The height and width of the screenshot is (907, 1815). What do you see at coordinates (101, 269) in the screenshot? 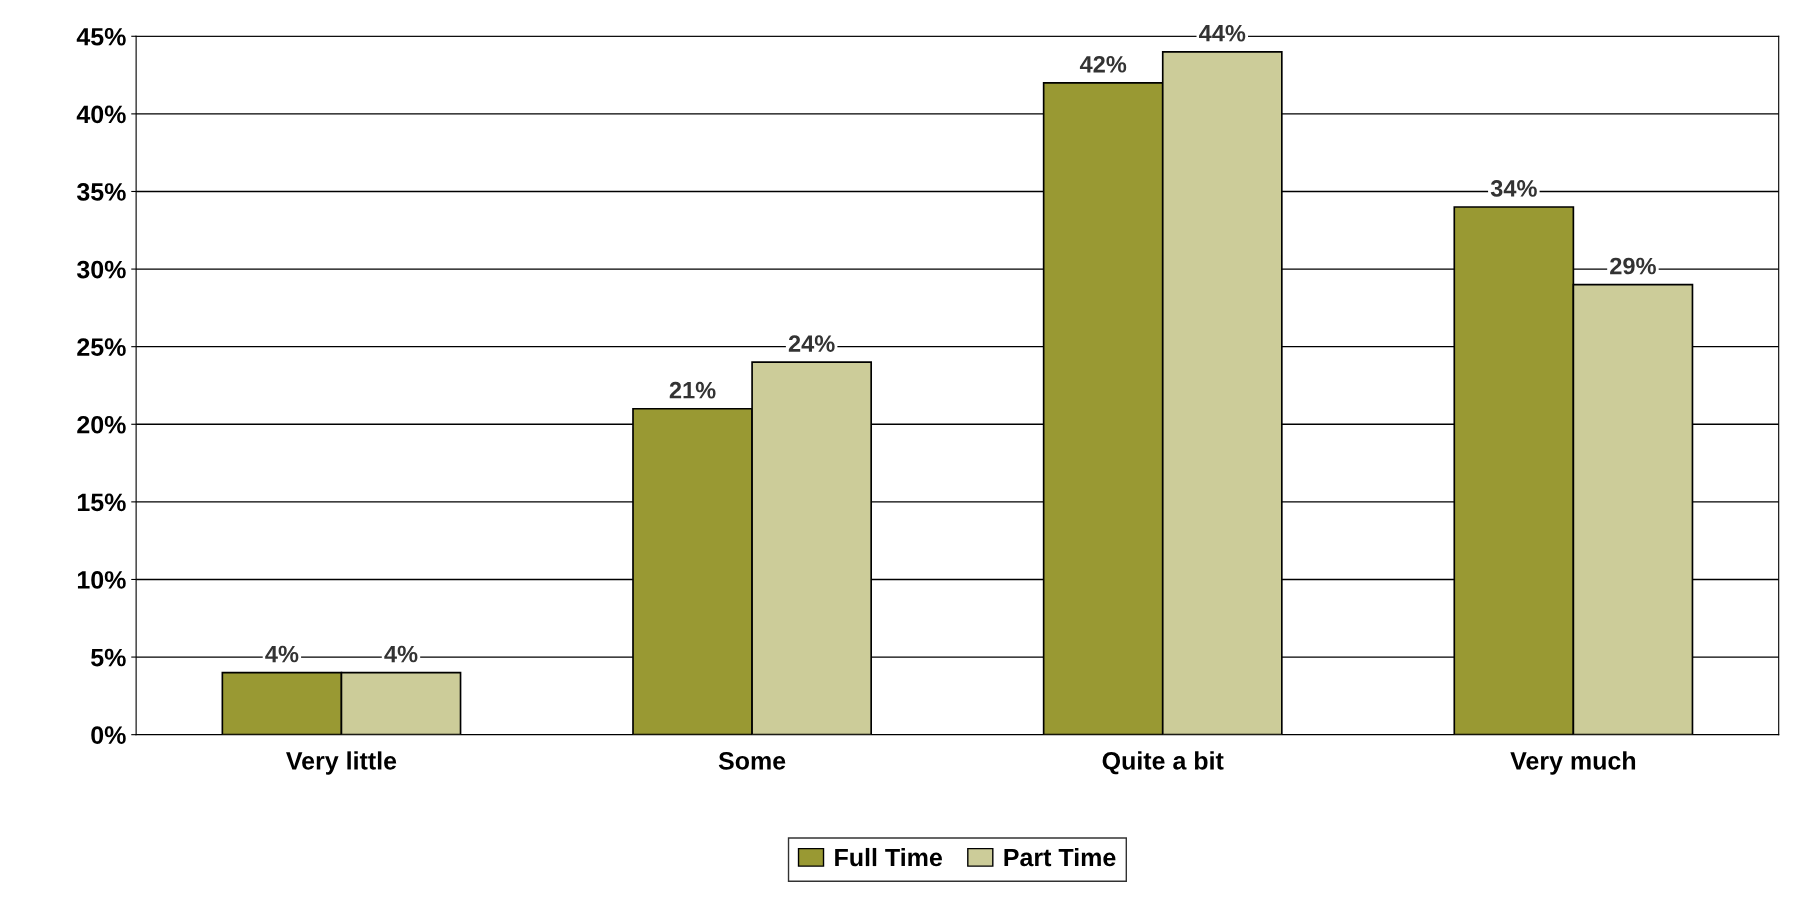
I see `y-tick-label: 30%` at bounding box center [101, 269].